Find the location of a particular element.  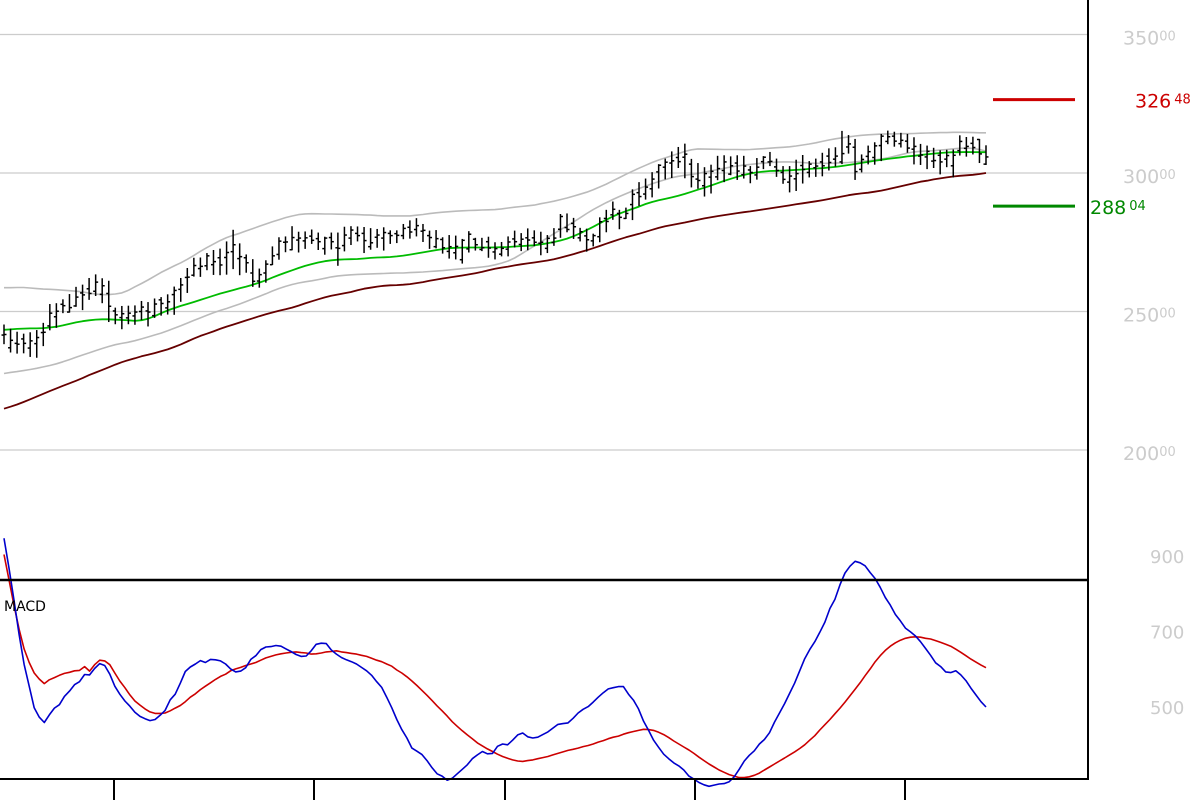

macd-tick-label-700: 700 is located at coordinates (1167, 633).